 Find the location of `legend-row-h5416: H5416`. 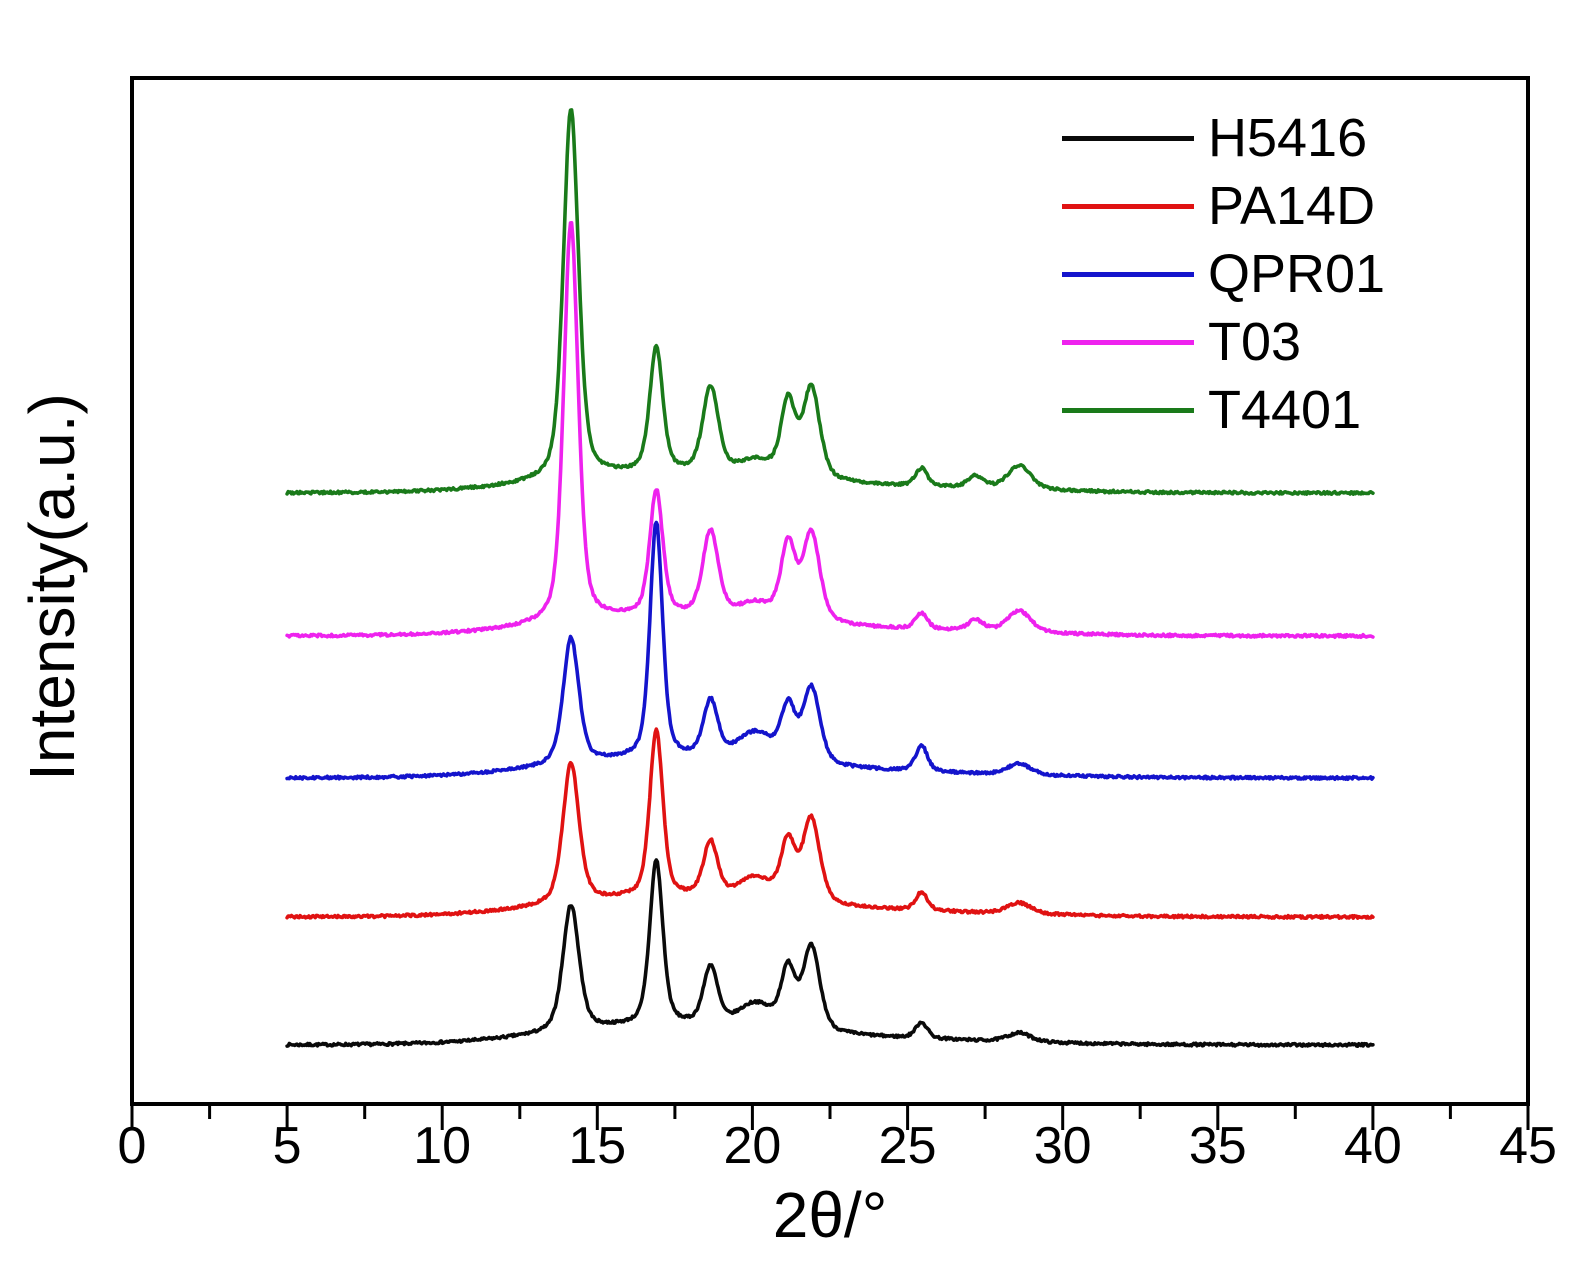

legend-row-h5416: H5416 is located at coordinates (1223, 138).